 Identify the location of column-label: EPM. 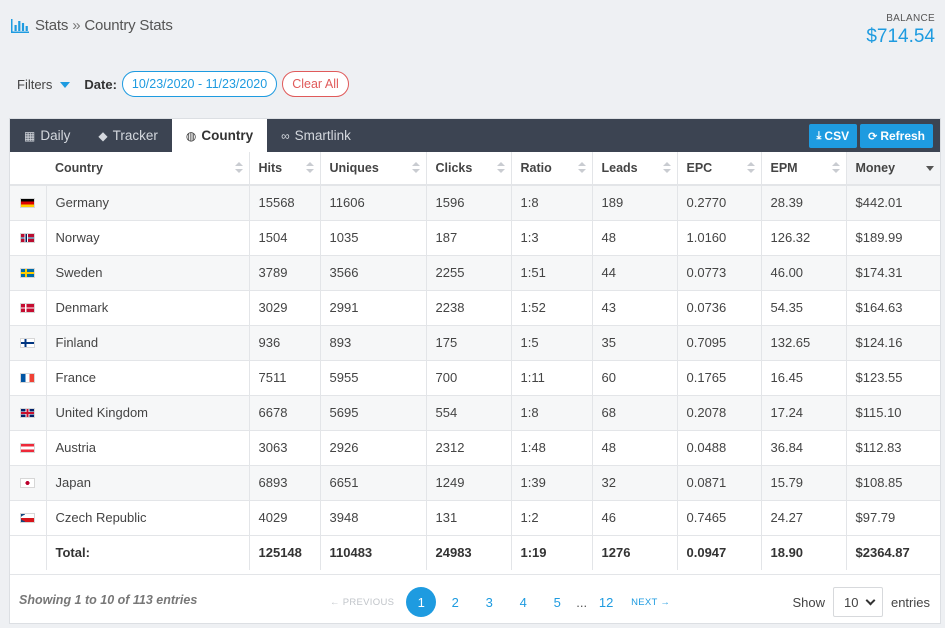
(784, 168).